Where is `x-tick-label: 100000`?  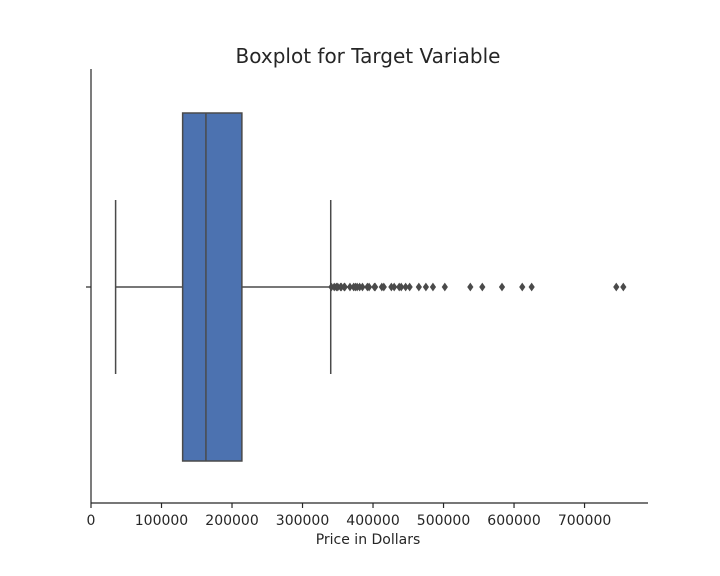
x-tick-label: 100000 is located at coordinates (161, 521).